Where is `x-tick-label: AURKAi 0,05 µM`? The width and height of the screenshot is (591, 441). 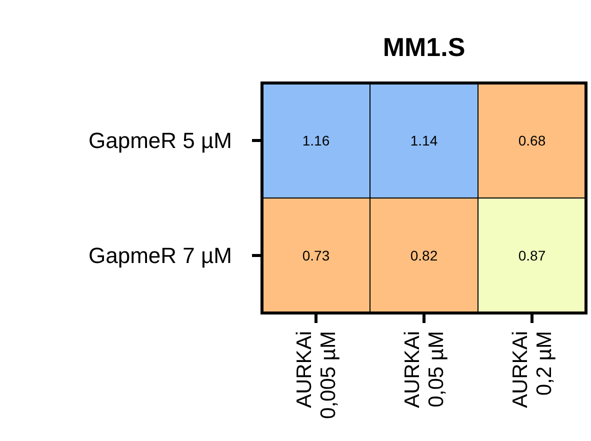
x-tick-label: AURKAi 0,05 µM is located at coordinates (424, 369).